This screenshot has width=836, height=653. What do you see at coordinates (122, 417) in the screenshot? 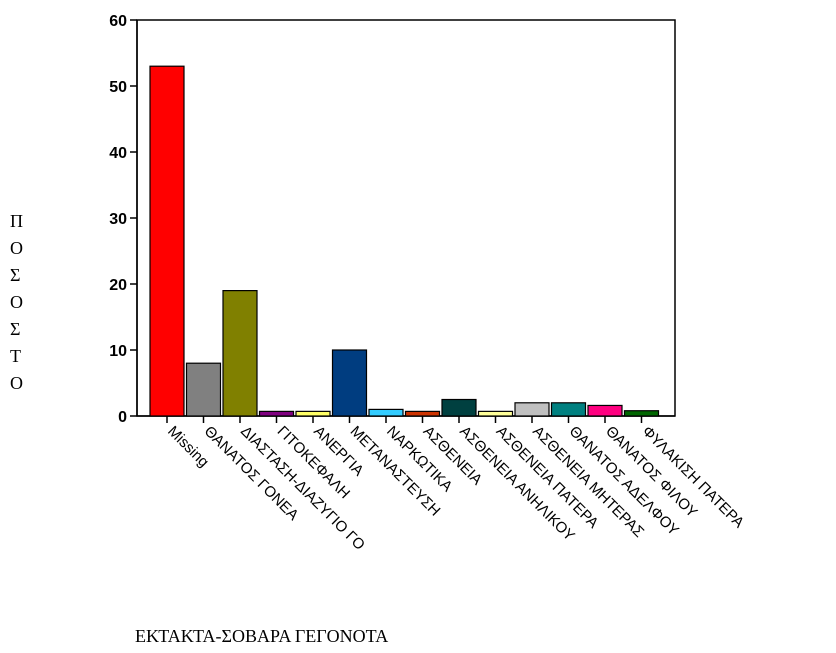
I see `y-tick-label: 0` at bounding box center [122, 417].